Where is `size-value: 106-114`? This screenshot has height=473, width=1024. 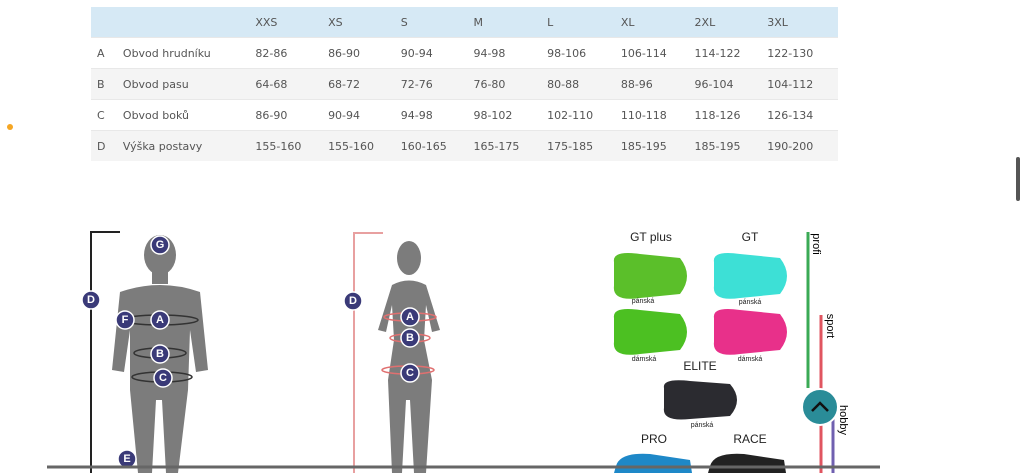 size-value: 106-114 is located at coordinates (651, 53).